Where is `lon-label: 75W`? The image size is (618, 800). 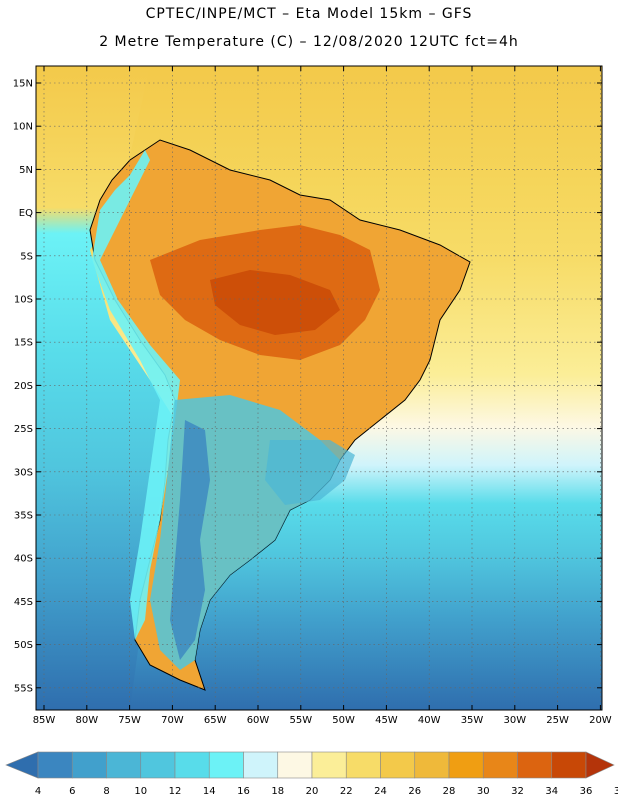 lon-label: 75W is located at coordinates (129, 720).